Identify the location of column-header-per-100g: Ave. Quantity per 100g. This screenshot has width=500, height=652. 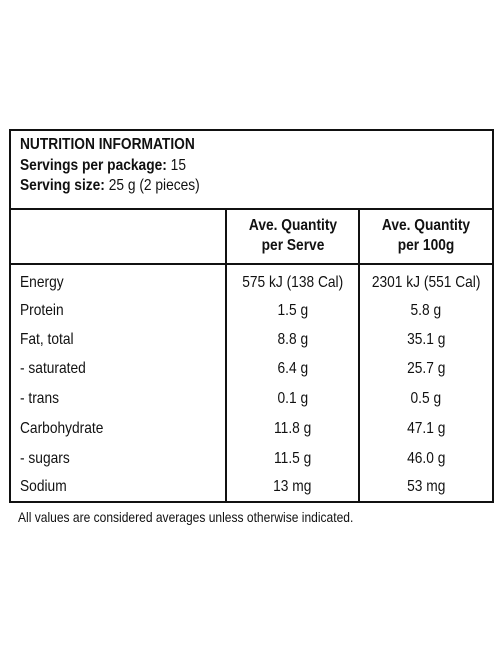
(426, 236).